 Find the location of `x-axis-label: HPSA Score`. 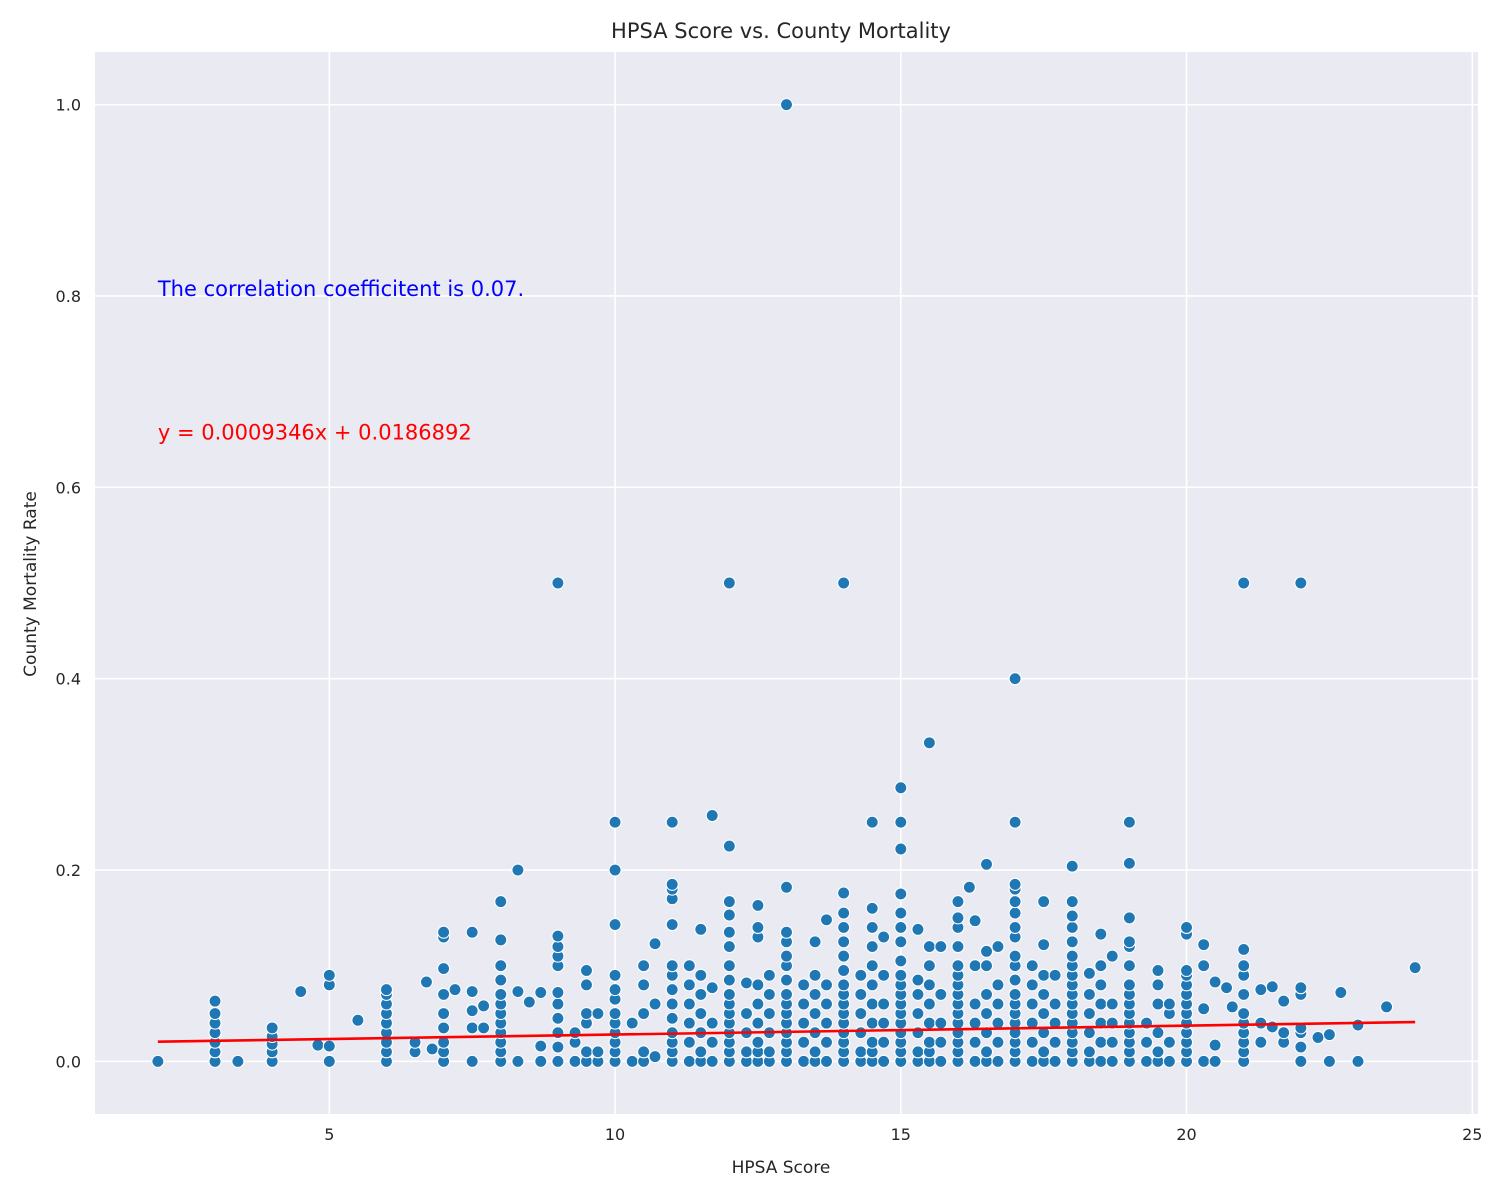

x-axis-label: HPSA Score is located at coordinates (781, 1168).